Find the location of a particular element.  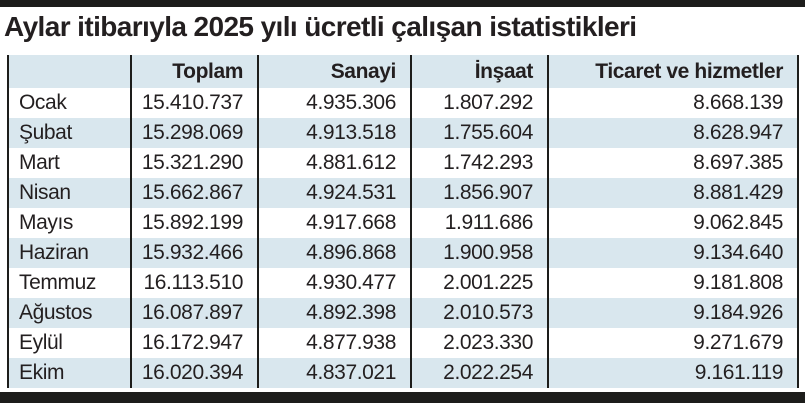

month-cell: Nisan is located at coordinates (45, 192).